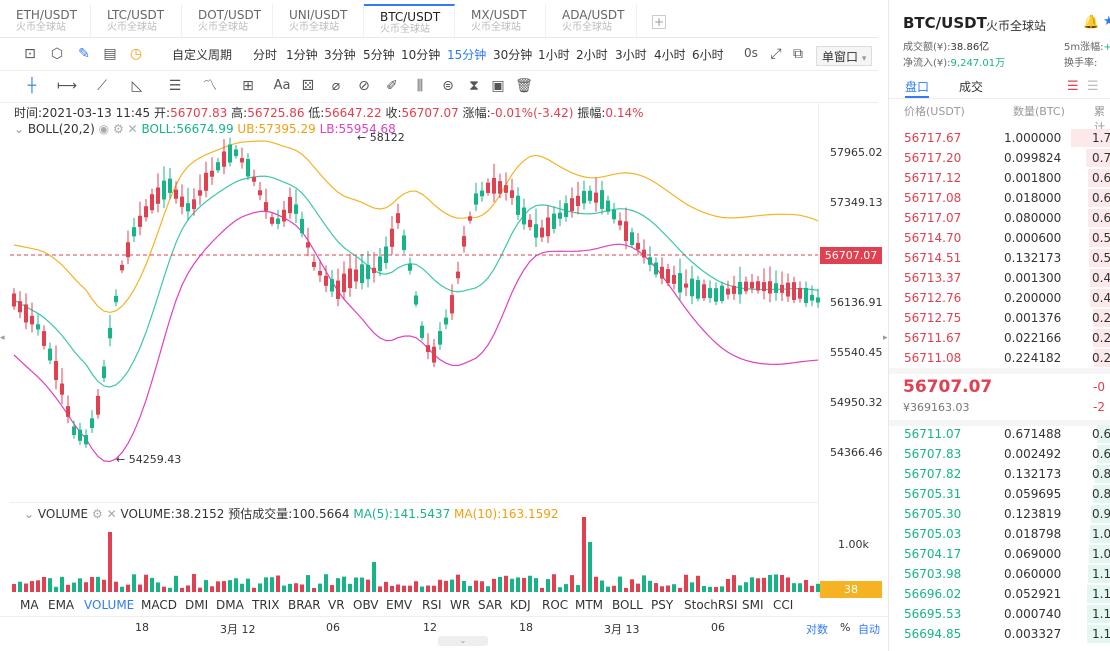 The height and width of the screenshot is (651, 1110). What do you see at coordinates (999, 158) in the screenshot?
I see `ask-row: 56717.20 0.099824 0.78` at bounding box center [999, 158].